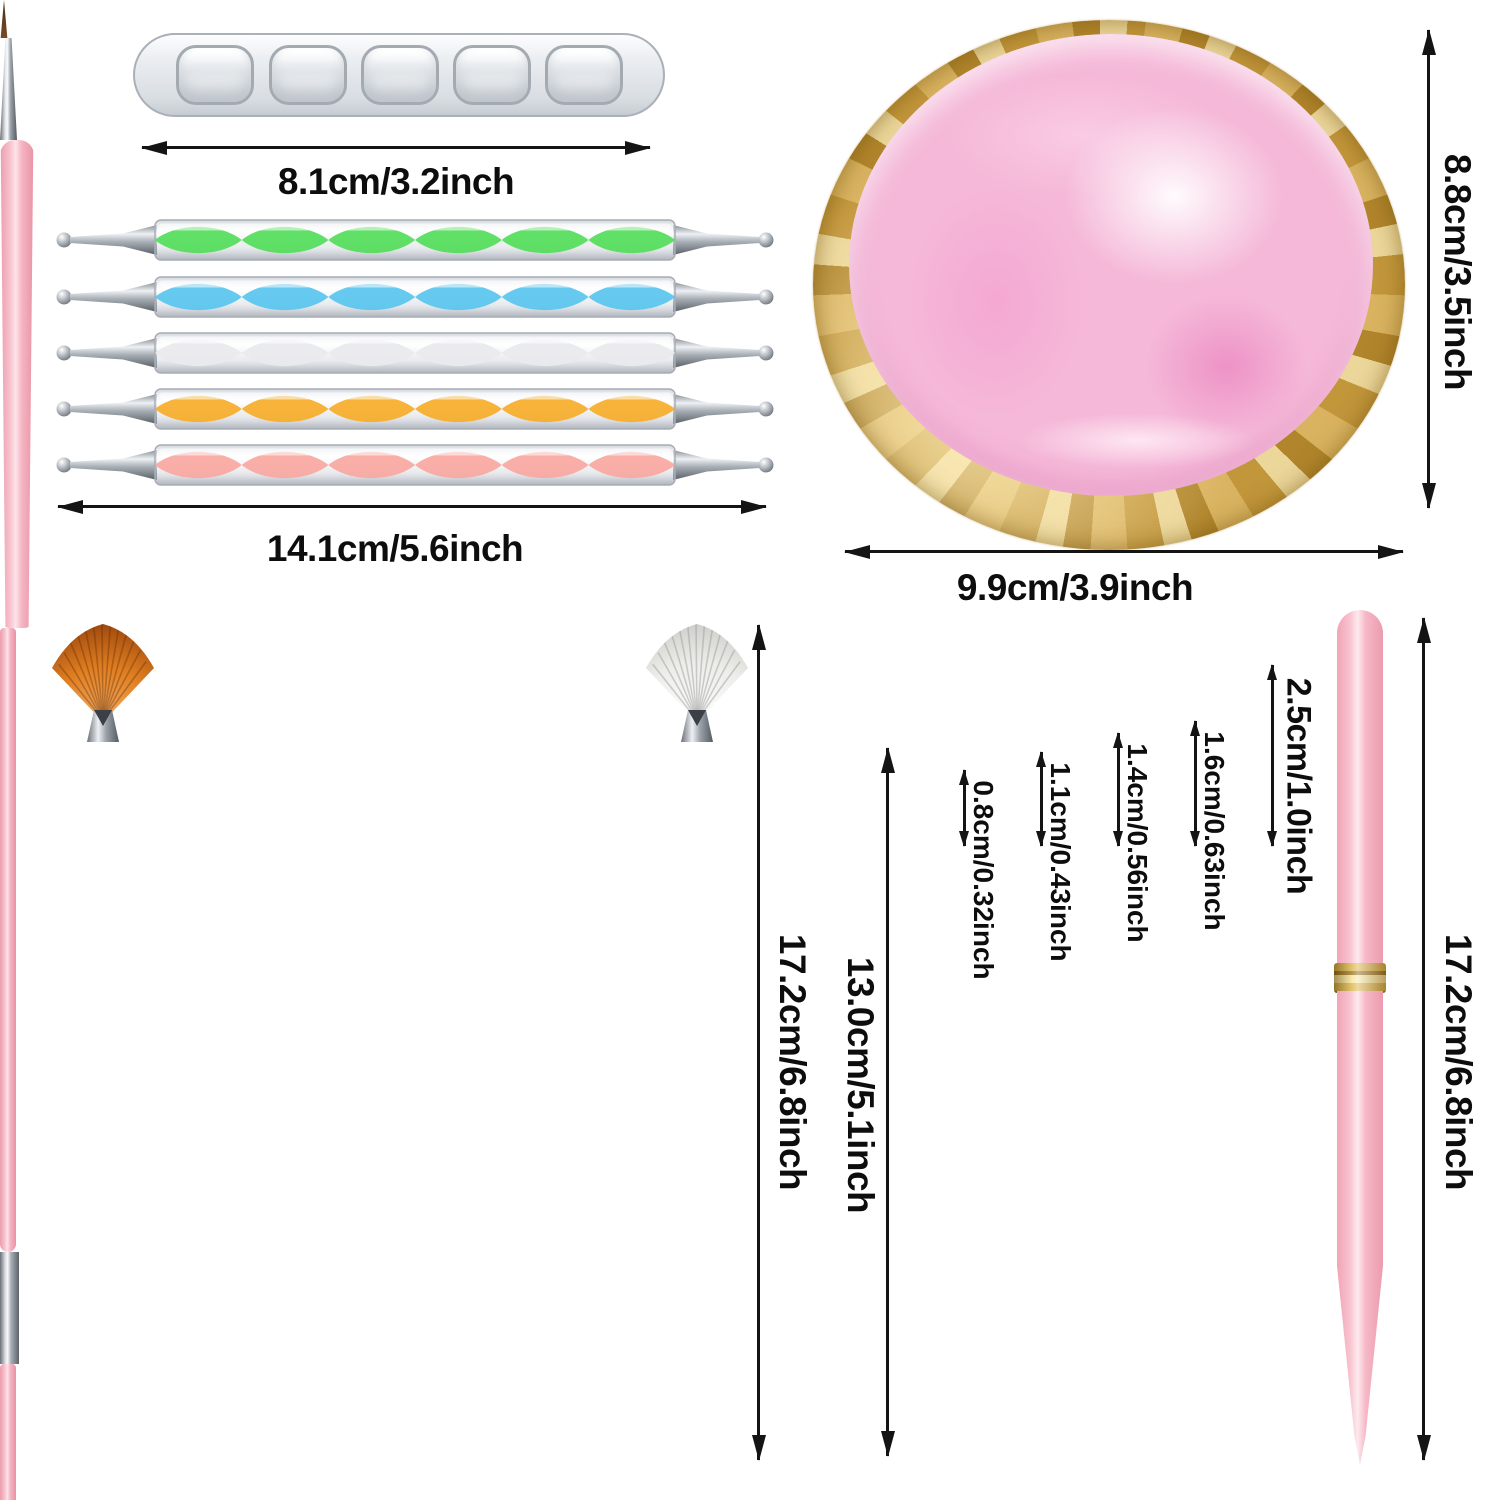  I want to click on holder-width-label: 8.1cm/3.2inch, so click(396, 181).